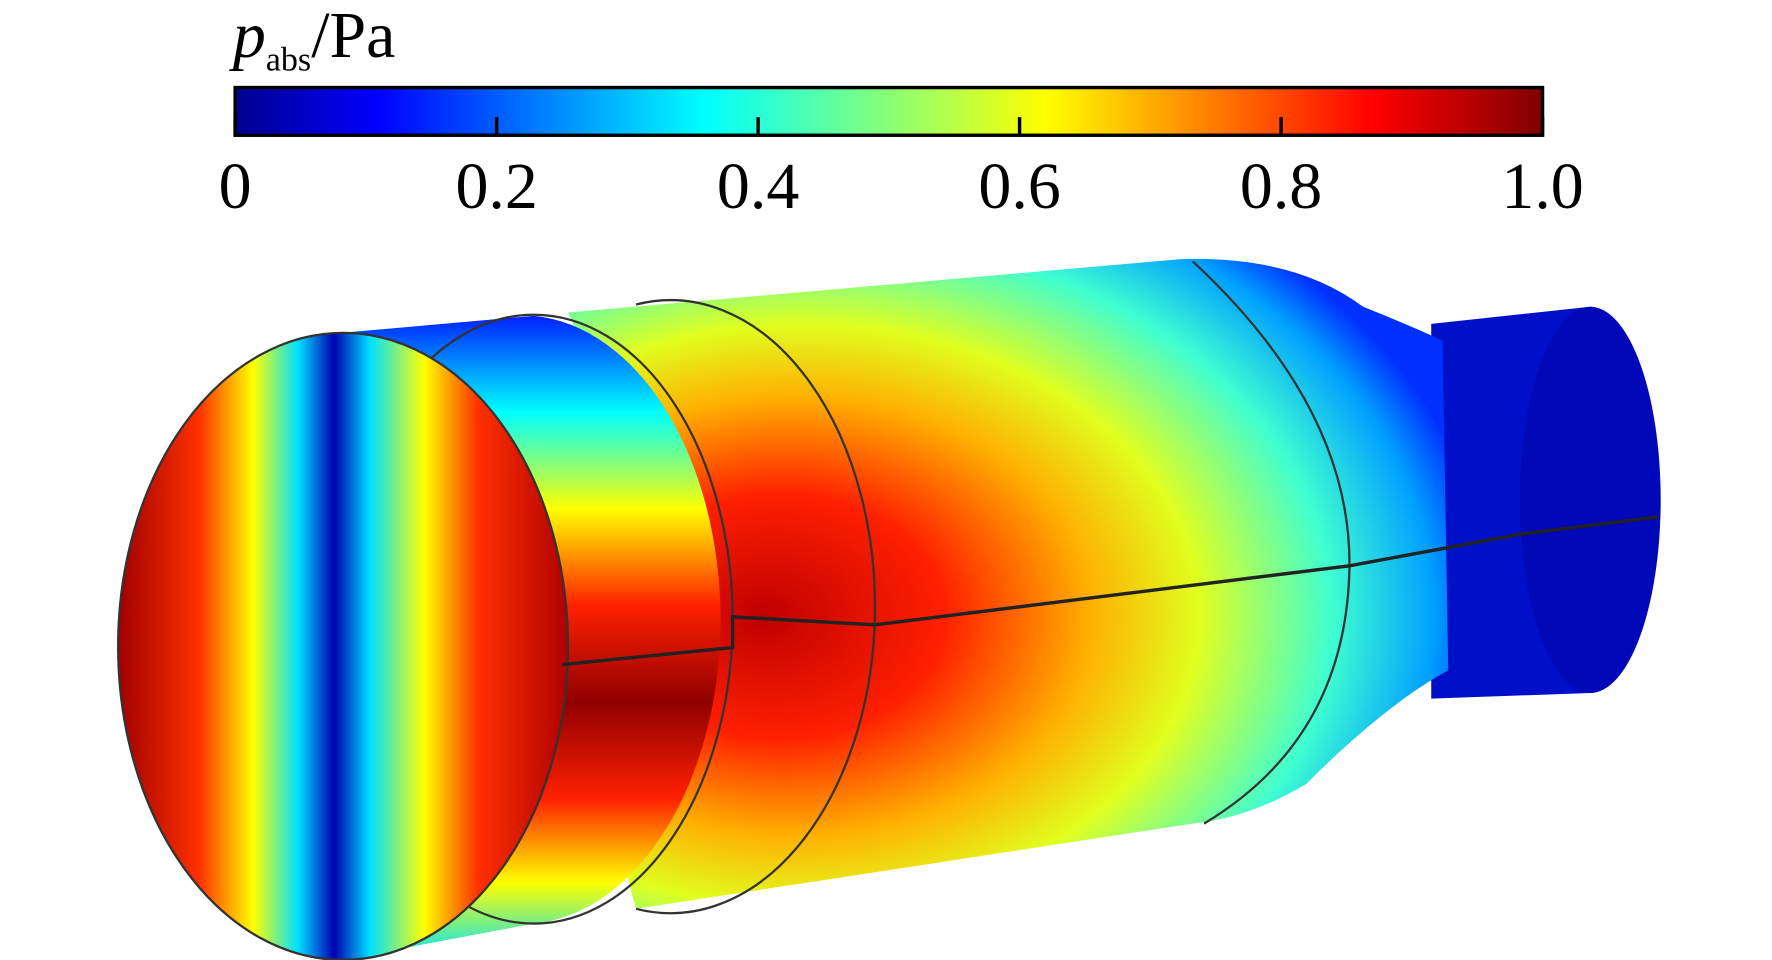 The width and height of the screenshot is (1772, 960). I want to click on tick-label: 1.0, so click(1542, 186).